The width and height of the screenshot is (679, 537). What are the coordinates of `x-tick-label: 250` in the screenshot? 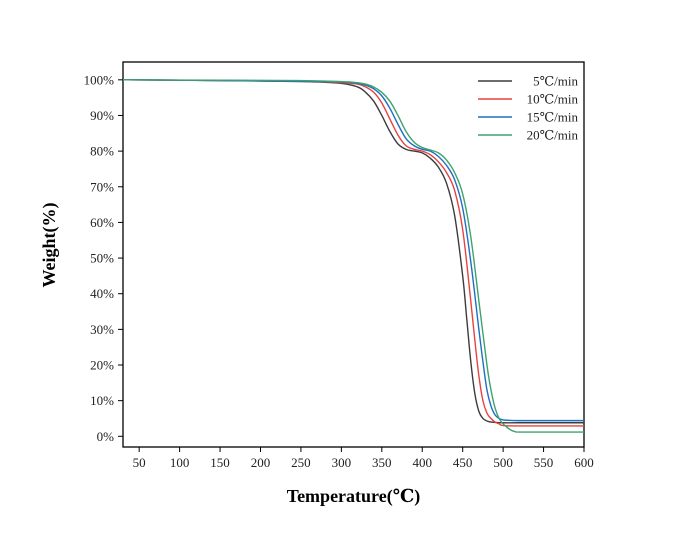 It's located at (301, 462).